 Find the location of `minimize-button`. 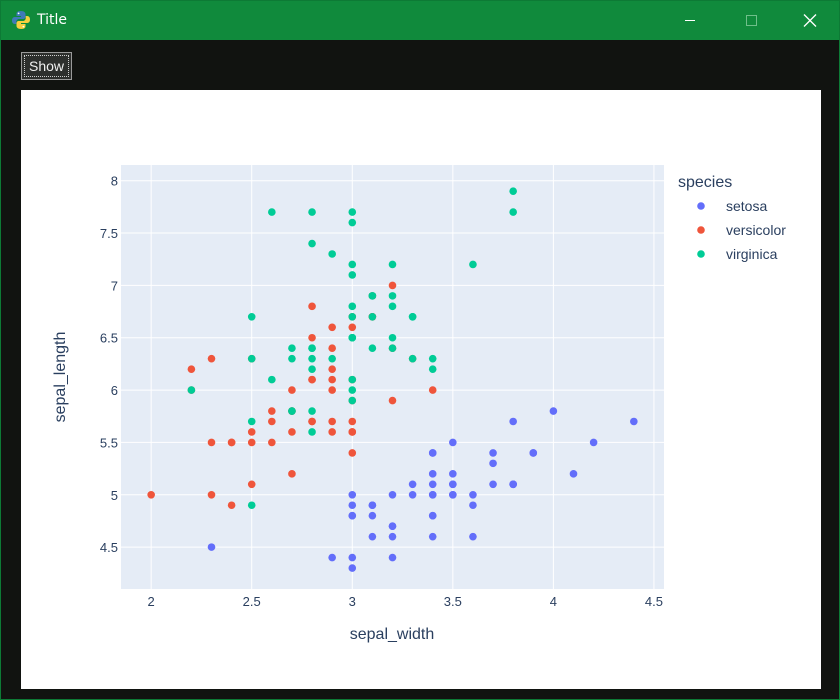

minimize-button is located at coordinates (690, 20).